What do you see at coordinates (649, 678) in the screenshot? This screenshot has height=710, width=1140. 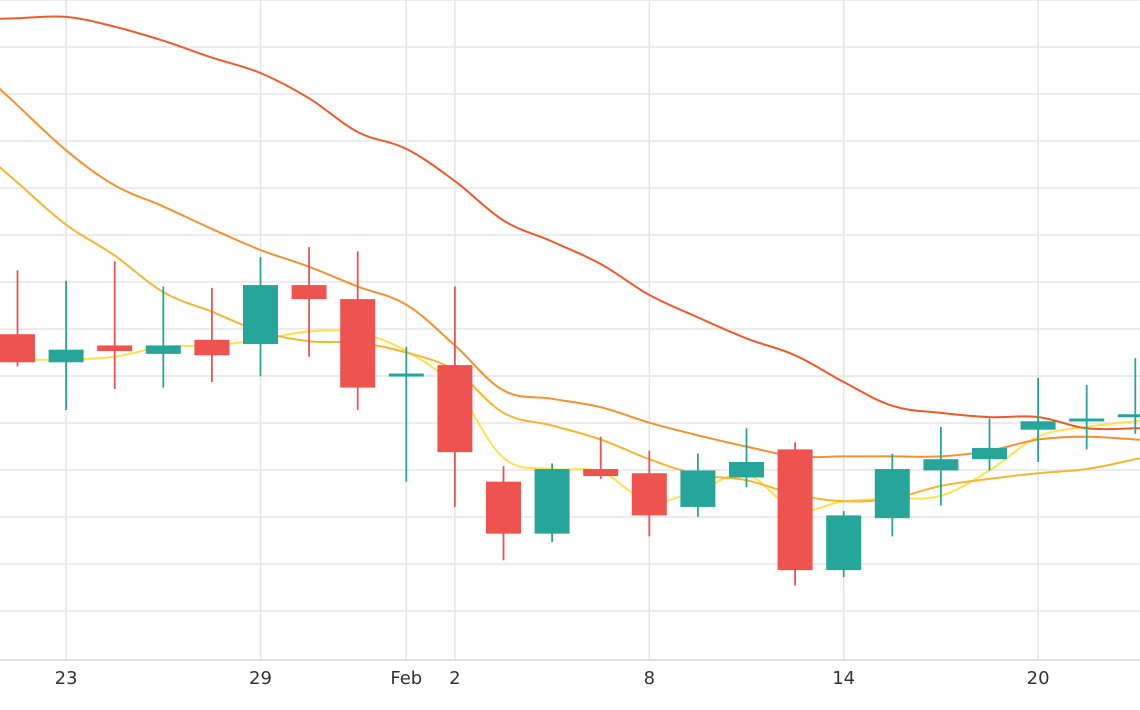 I see `x-tick-label: 8` at bounding box center [649, 678].